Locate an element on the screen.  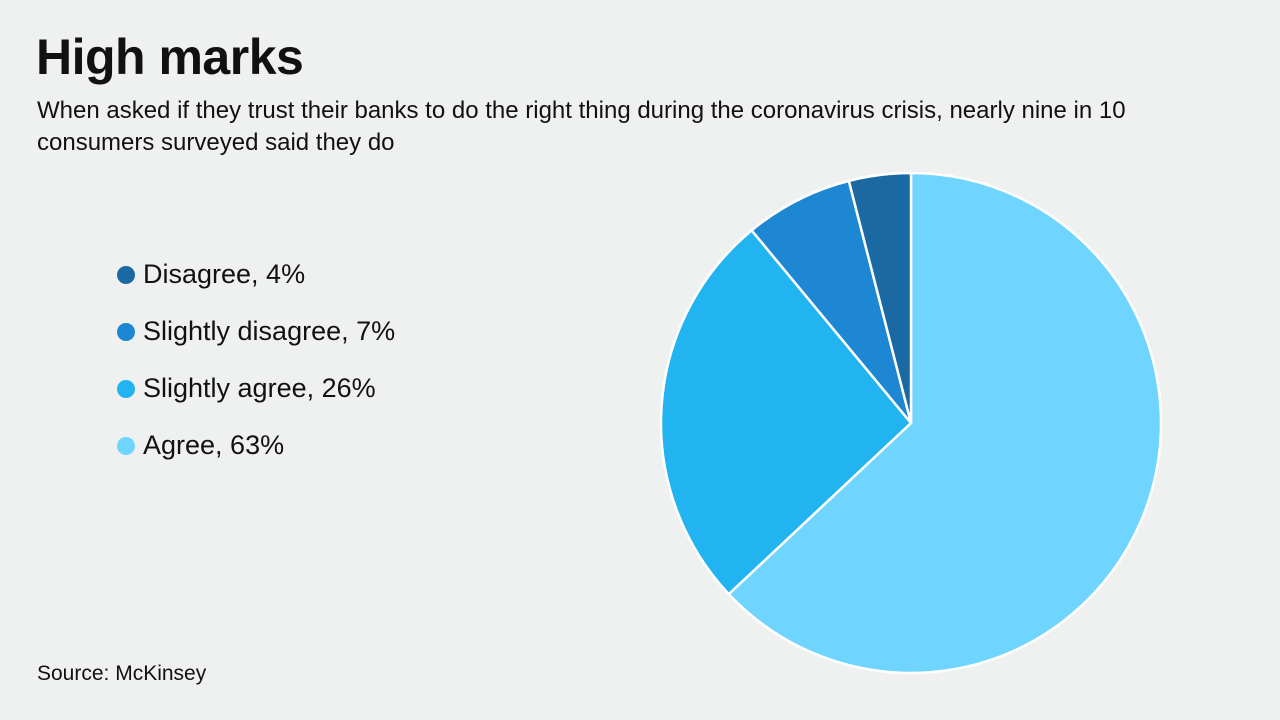
legend-label: Slightly disagree, 7% is located at coordinates (269, 331).